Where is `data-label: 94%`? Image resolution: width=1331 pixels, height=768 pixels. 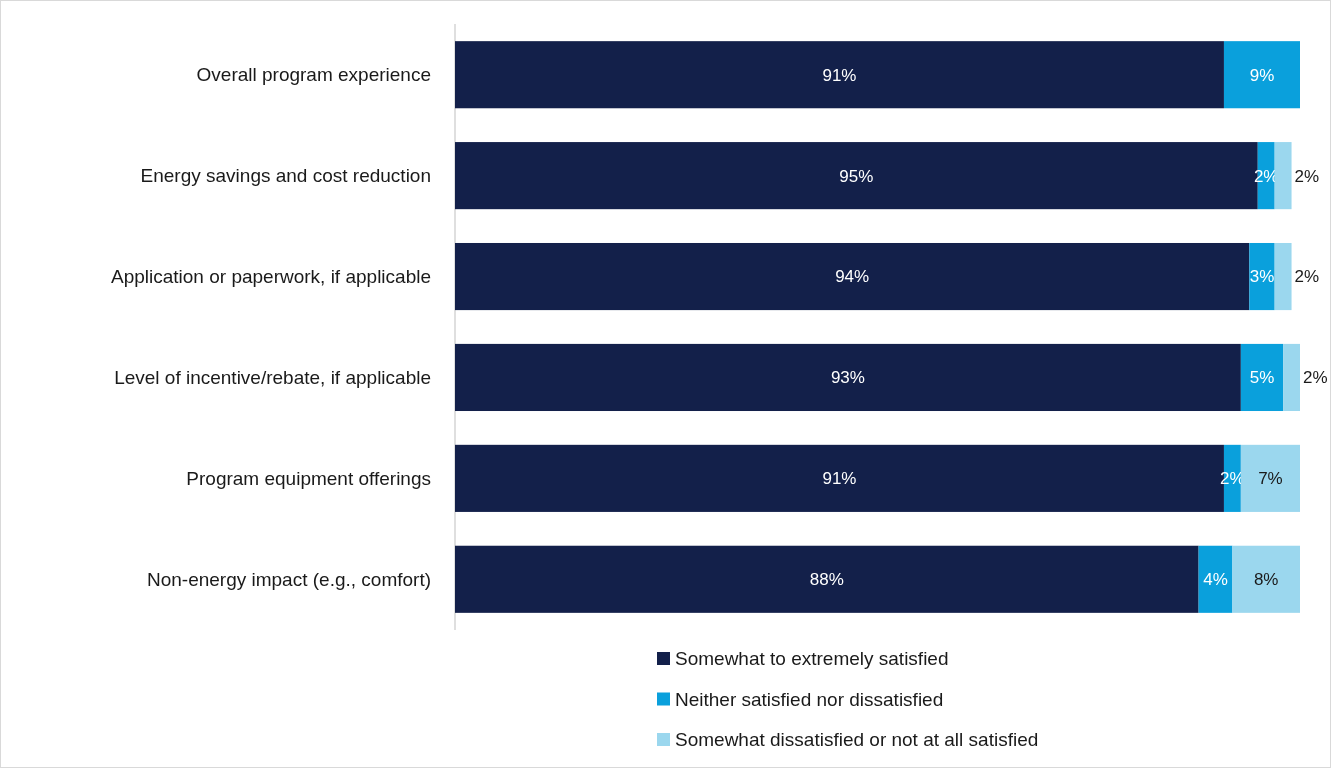 data-label: 94% is located at coordinates (852, 277).